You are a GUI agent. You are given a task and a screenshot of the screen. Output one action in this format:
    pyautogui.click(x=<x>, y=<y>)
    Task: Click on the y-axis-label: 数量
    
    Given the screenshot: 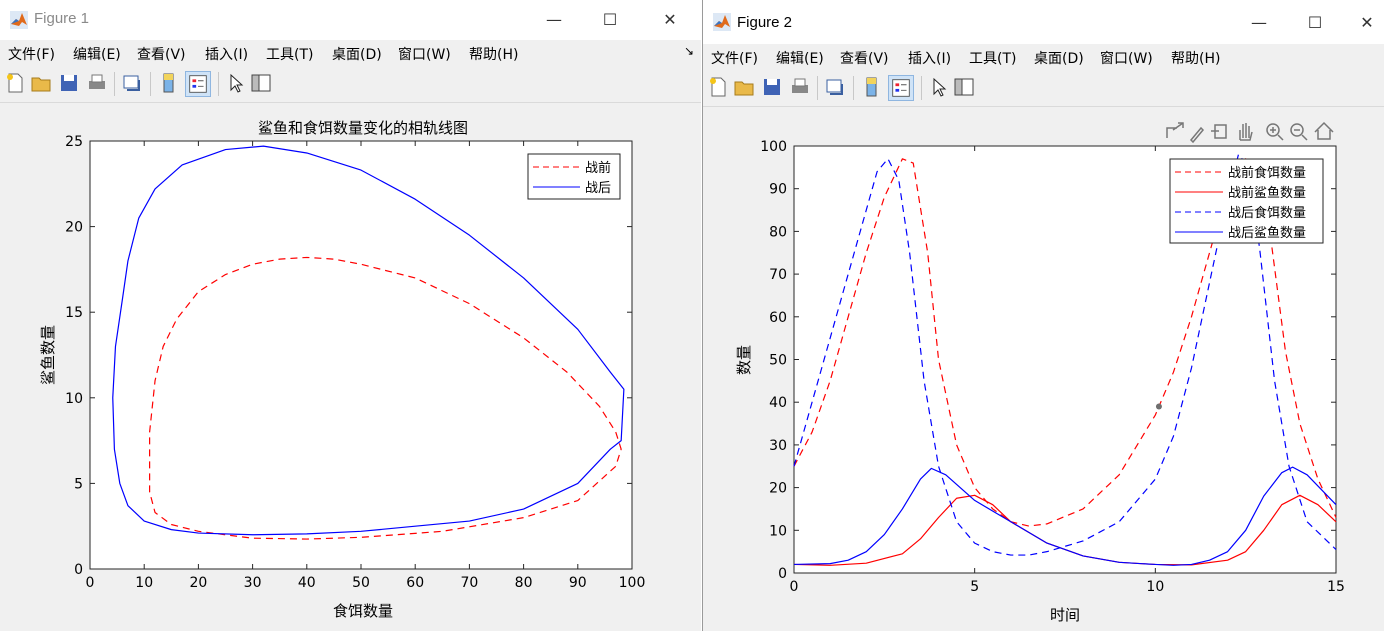 What is the action you would take?
    pyautogui.click(x=744, y=360)
    